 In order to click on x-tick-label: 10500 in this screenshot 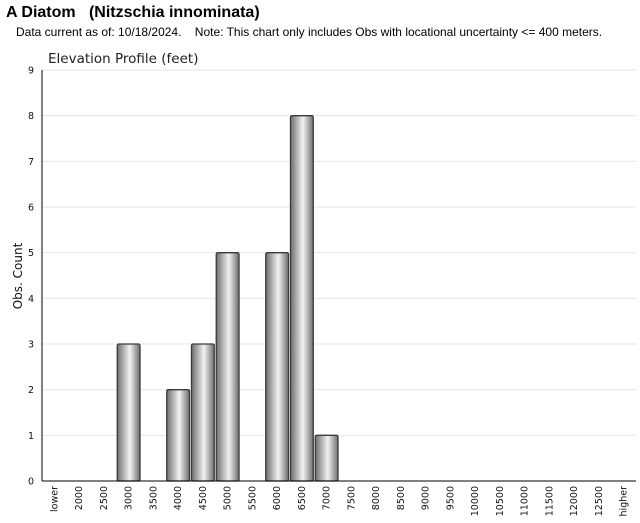, I will do `click(500, 501)`.